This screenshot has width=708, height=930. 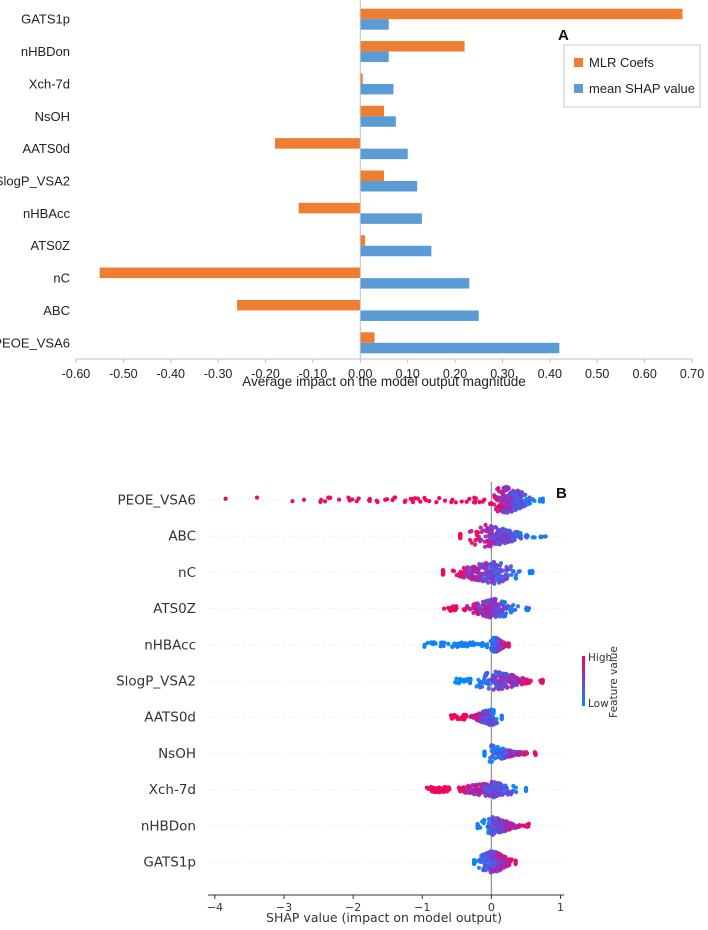 I want to click on x-tick-label: -0.20, so click(x=265, y=374).